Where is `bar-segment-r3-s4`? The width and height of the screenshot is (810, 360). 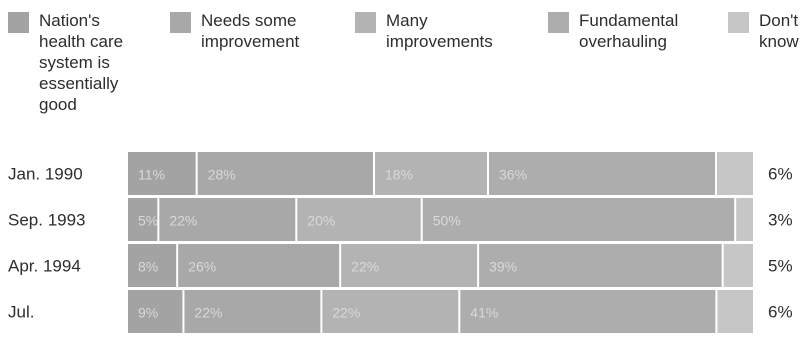 bar-segment-r3-s4 is located at coordinates (600, 265).